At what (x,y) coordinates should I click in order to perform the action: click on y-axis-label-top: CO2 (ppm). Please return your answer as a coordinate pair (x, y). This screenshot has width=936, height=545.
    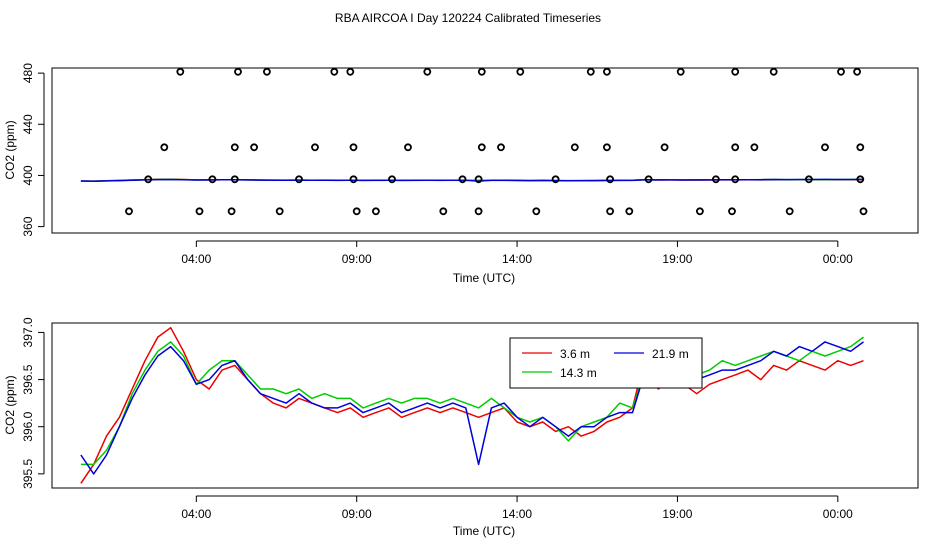
    Looking at the image, I should click on (10, 149).